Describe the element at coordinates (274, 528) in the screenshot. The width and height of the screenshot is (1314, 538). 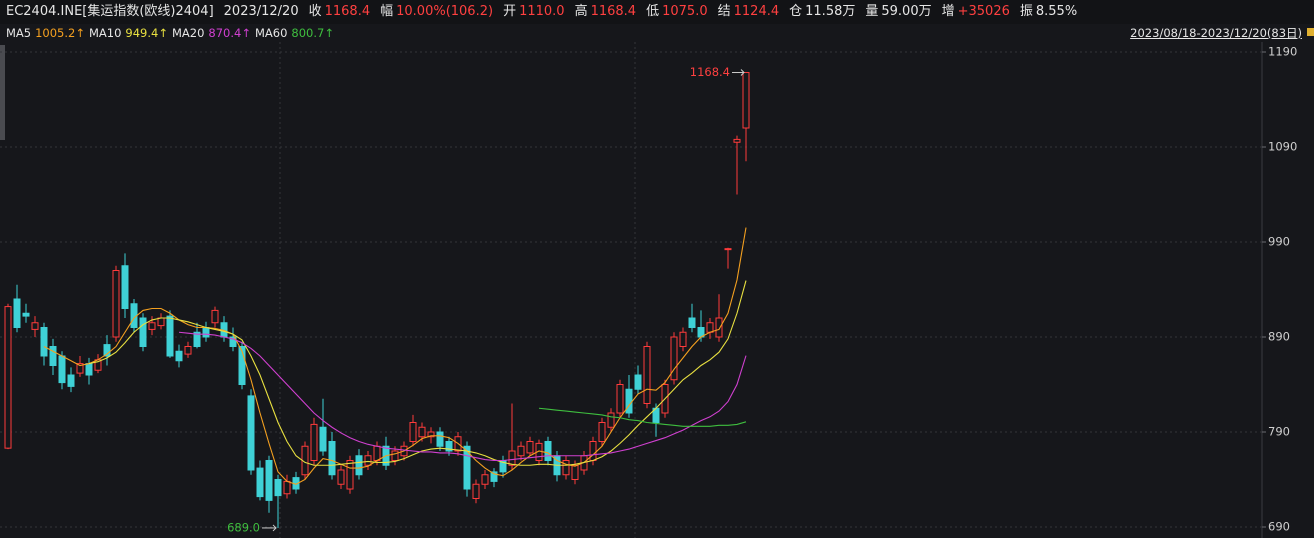
I see `low-arrow-head` at that location.